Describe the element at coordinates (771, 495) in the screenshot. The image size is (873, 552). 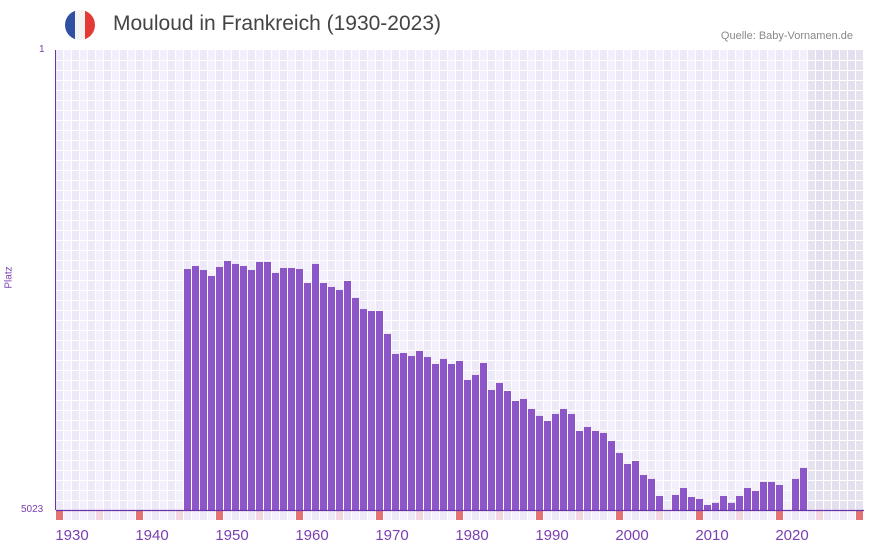
I see `bar-2019` at that location.